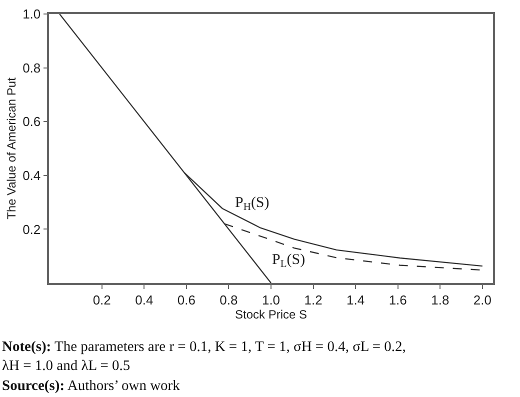 This screenshot has height=397, width=520. What do you see at coordinates (229, 300) in the screenshot?
I see `x-tick-label: 0.8` at bounding box center [229, 300].